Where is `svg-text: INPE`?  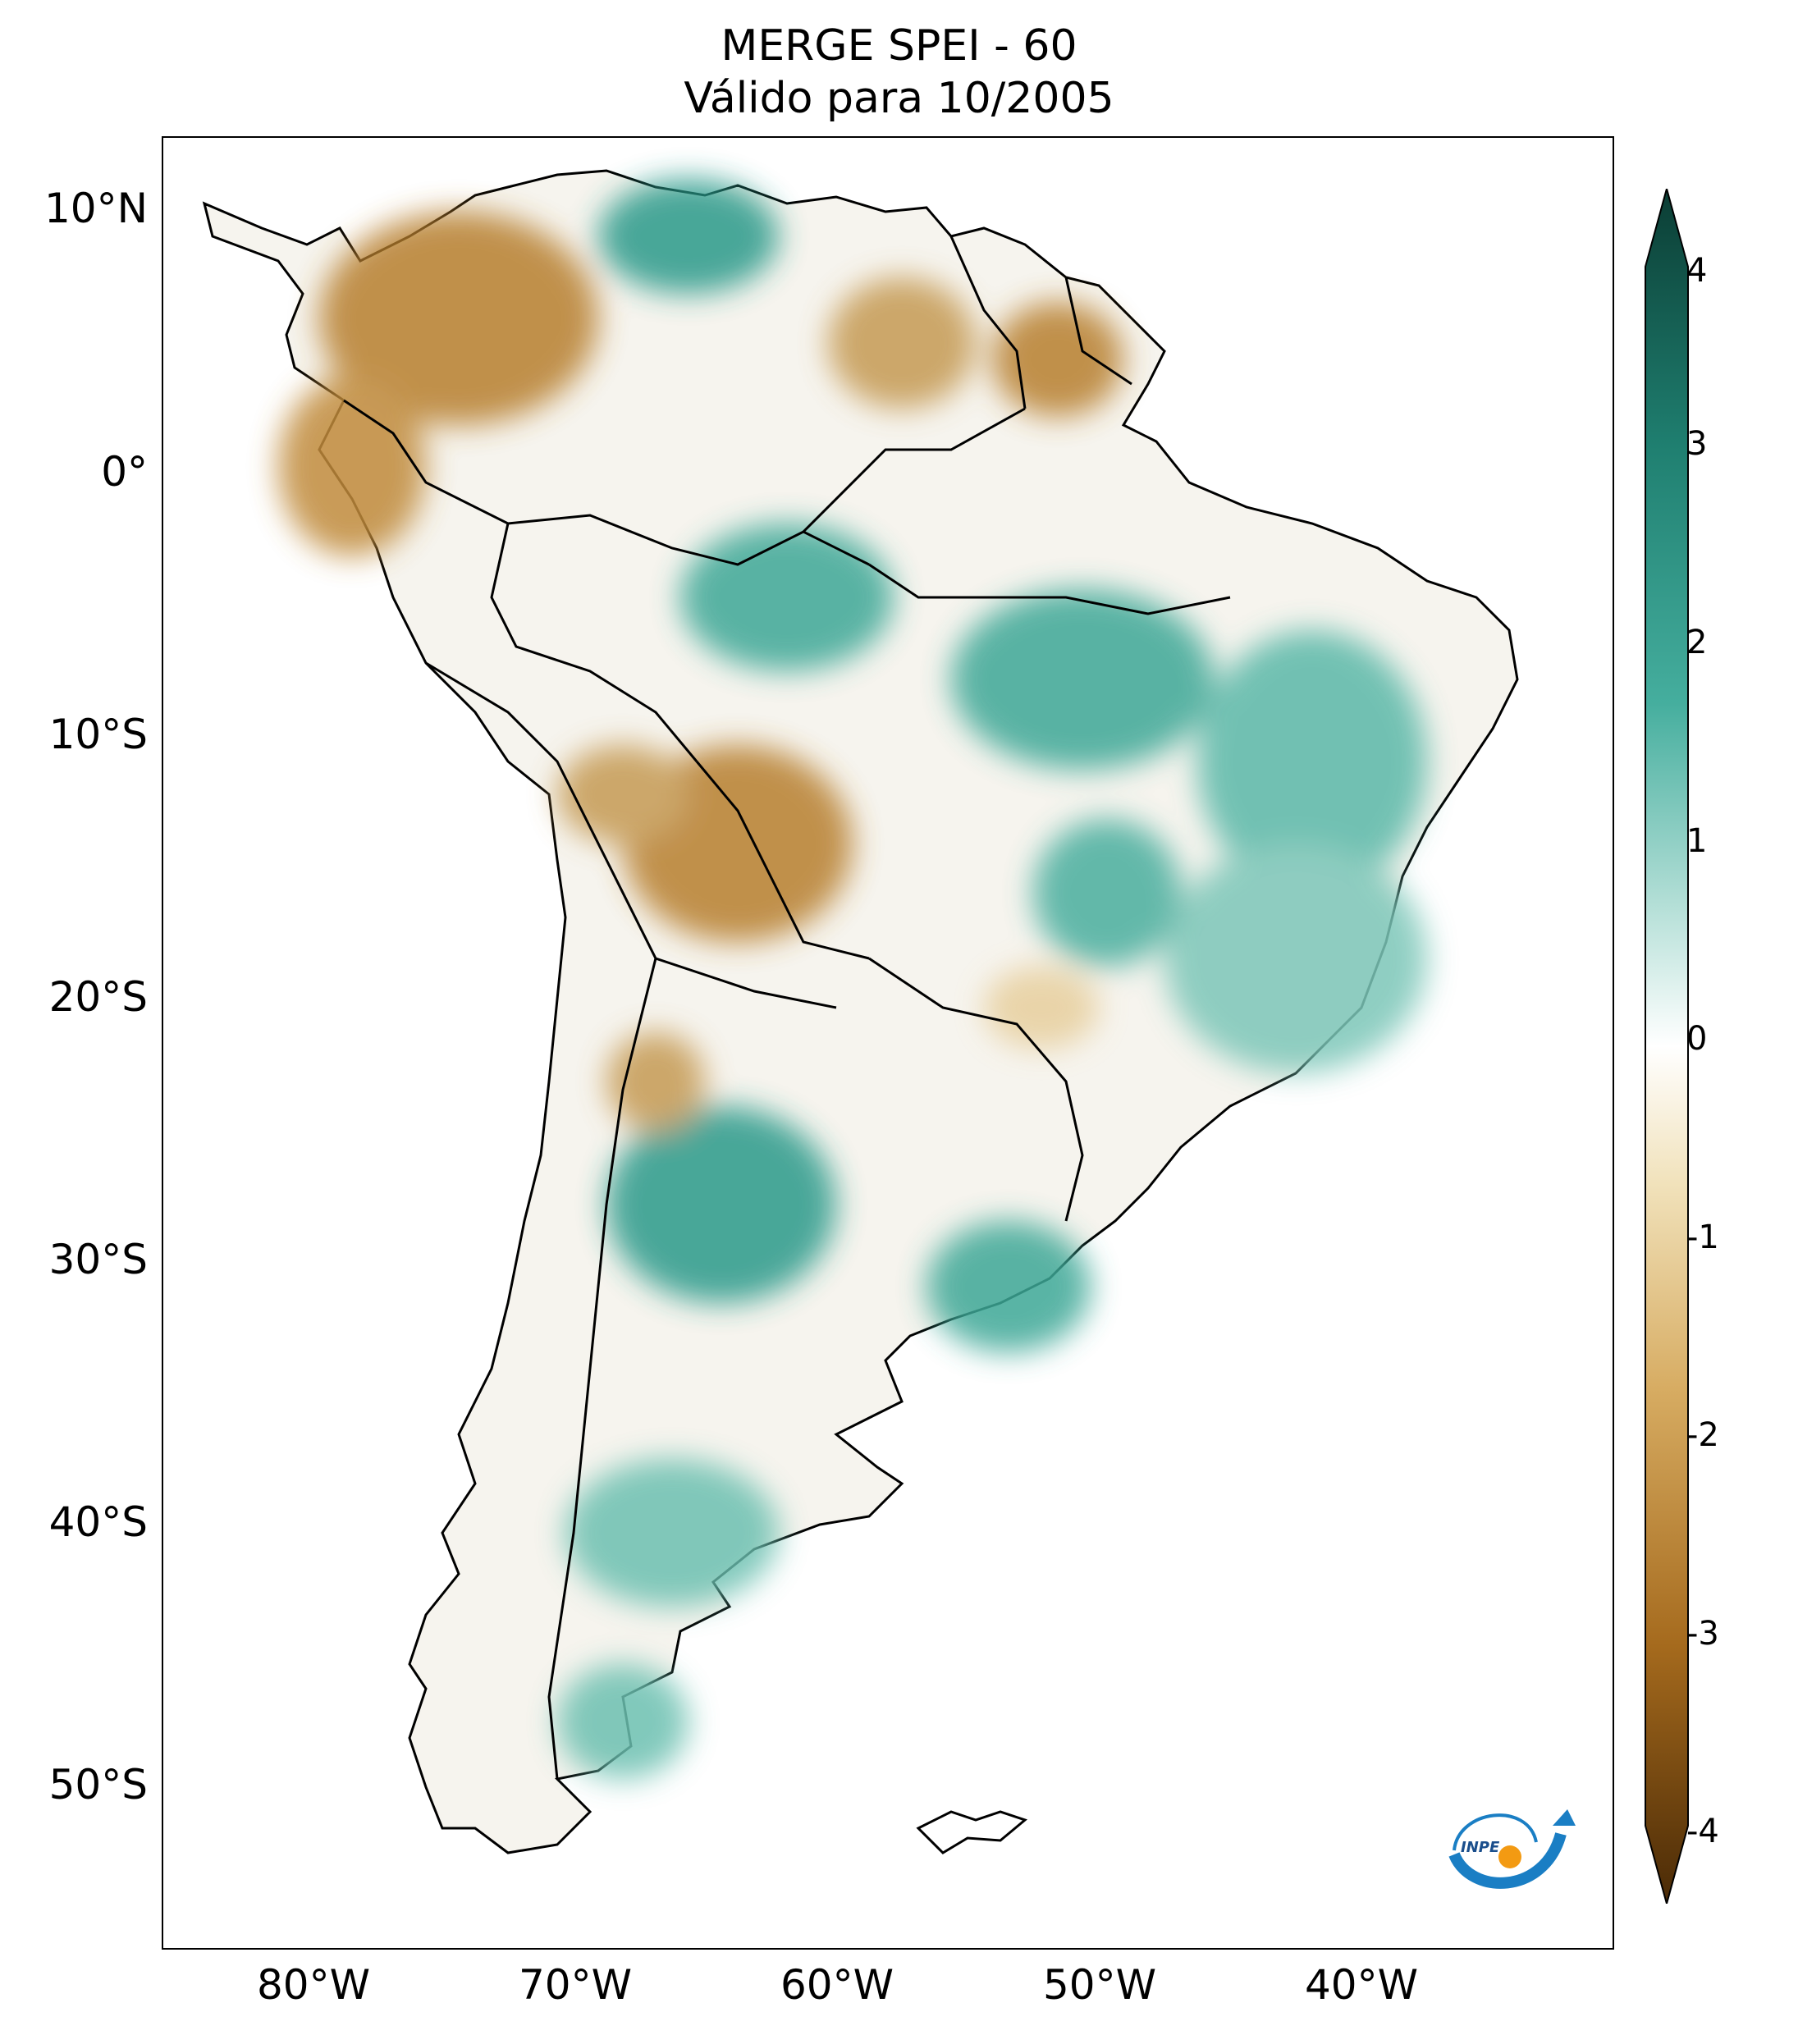
svg-text: INPE is located at coordinates (1480, 1847).